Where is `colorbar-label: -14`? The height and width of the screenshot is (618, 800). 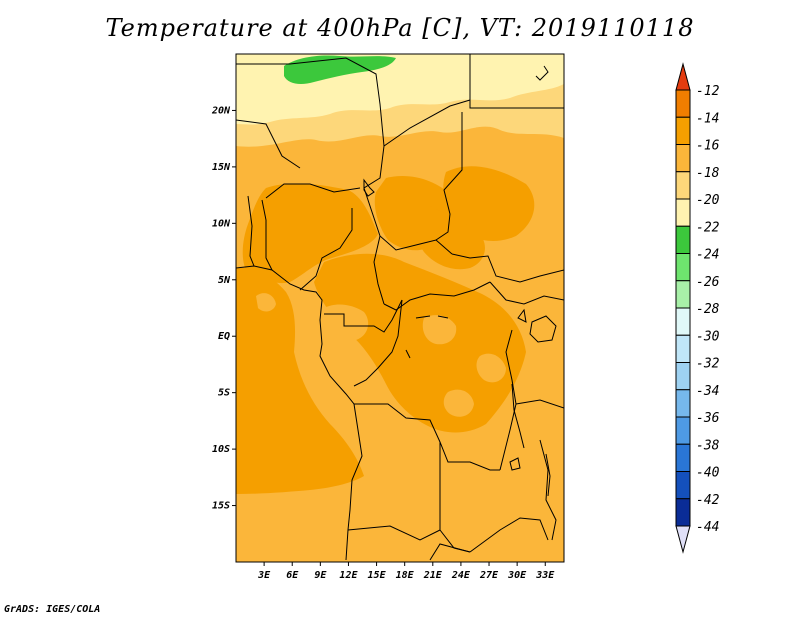 colorbar-label: -14 is located at coordinates (707, 118).